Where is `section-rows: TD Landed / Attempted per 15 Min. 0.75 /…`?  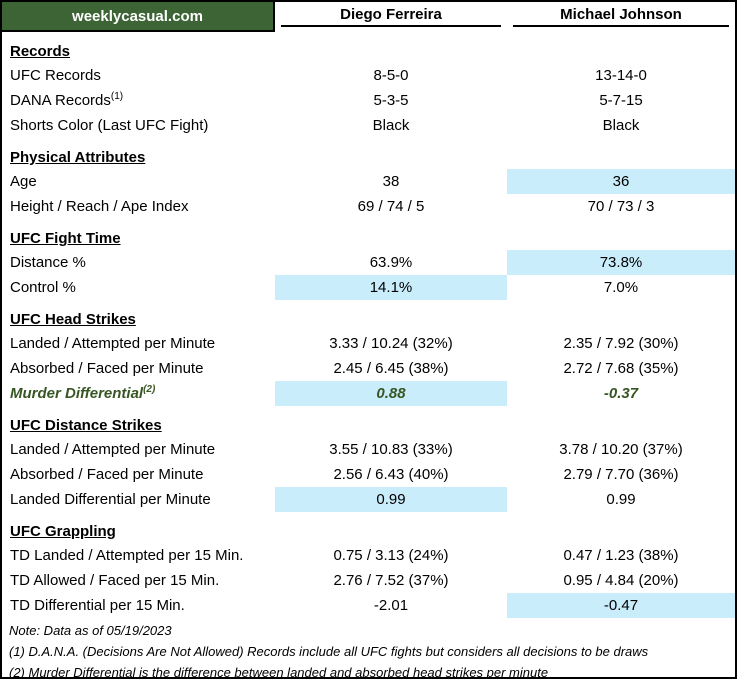 section-rows: TD Landed / Attempted per 15 Min. 0.75 /… is located at coordinates (368, 580).